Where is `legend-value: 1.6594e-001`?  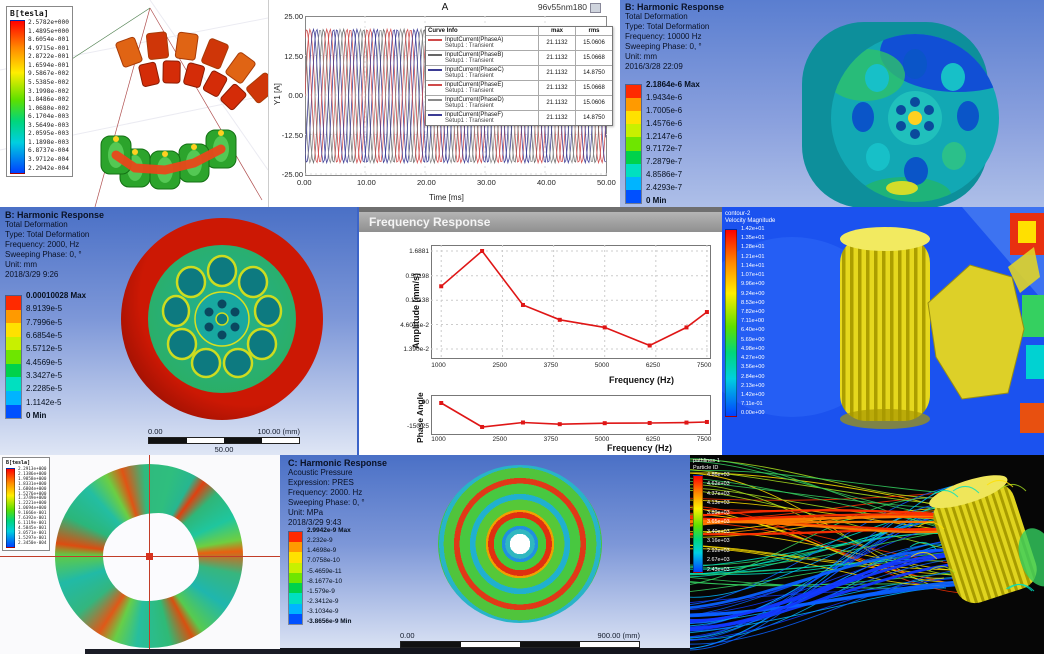
legend-value: 1.6594e-001 is located at coordinates (48, 65).